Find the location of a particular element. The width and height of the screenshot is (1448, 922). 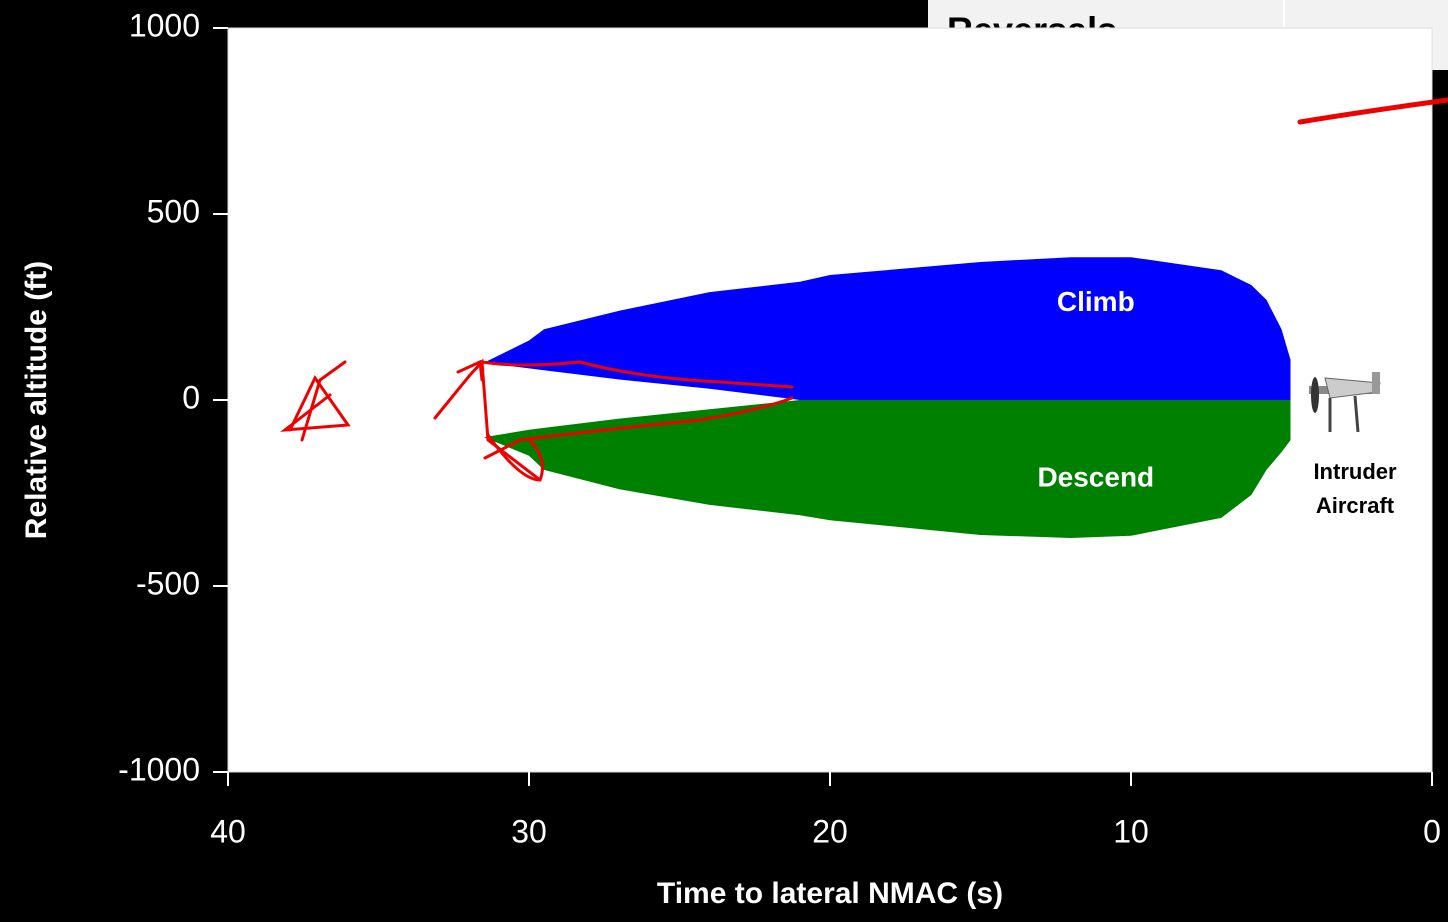

x-tick-label: 30 is located at coordinates (529, 831).